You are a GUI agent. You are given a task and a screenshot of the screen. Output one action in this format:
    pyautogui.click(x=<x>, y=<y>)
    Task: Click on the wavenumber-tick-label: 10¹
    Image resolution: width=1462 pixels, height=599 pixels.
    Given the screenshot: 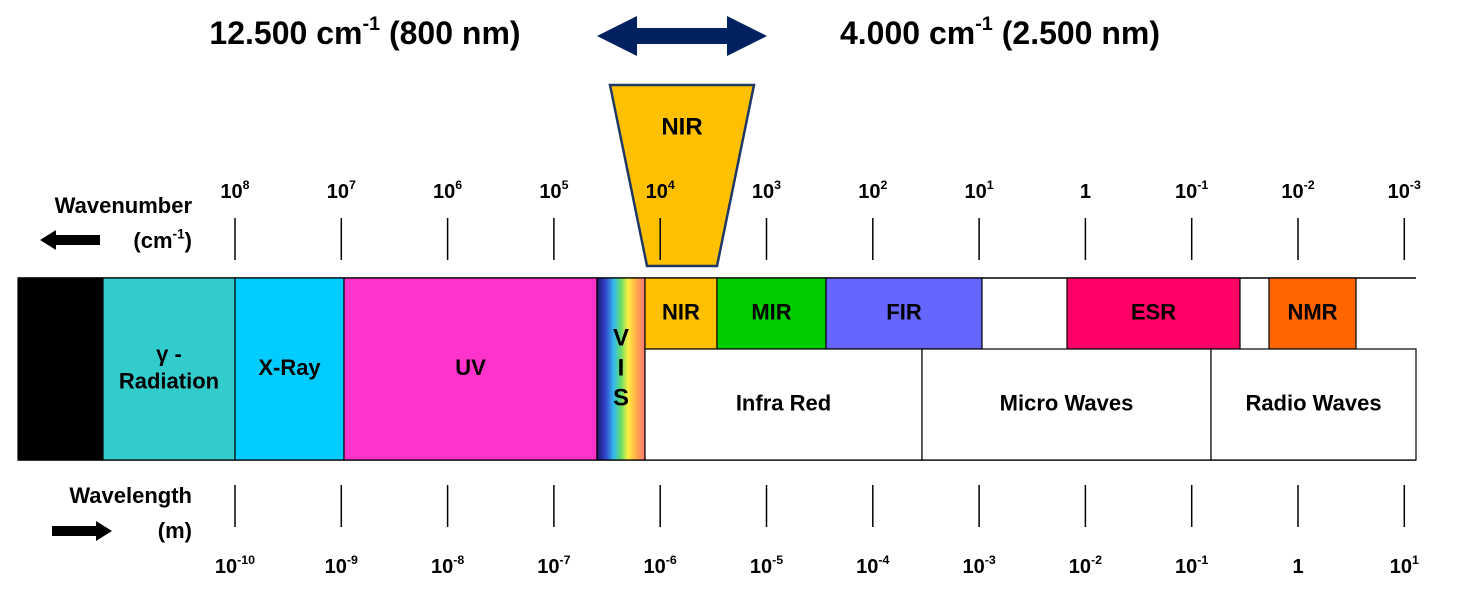 What is the action you would take?
    pyautogui.click(x=979, y=190)
    